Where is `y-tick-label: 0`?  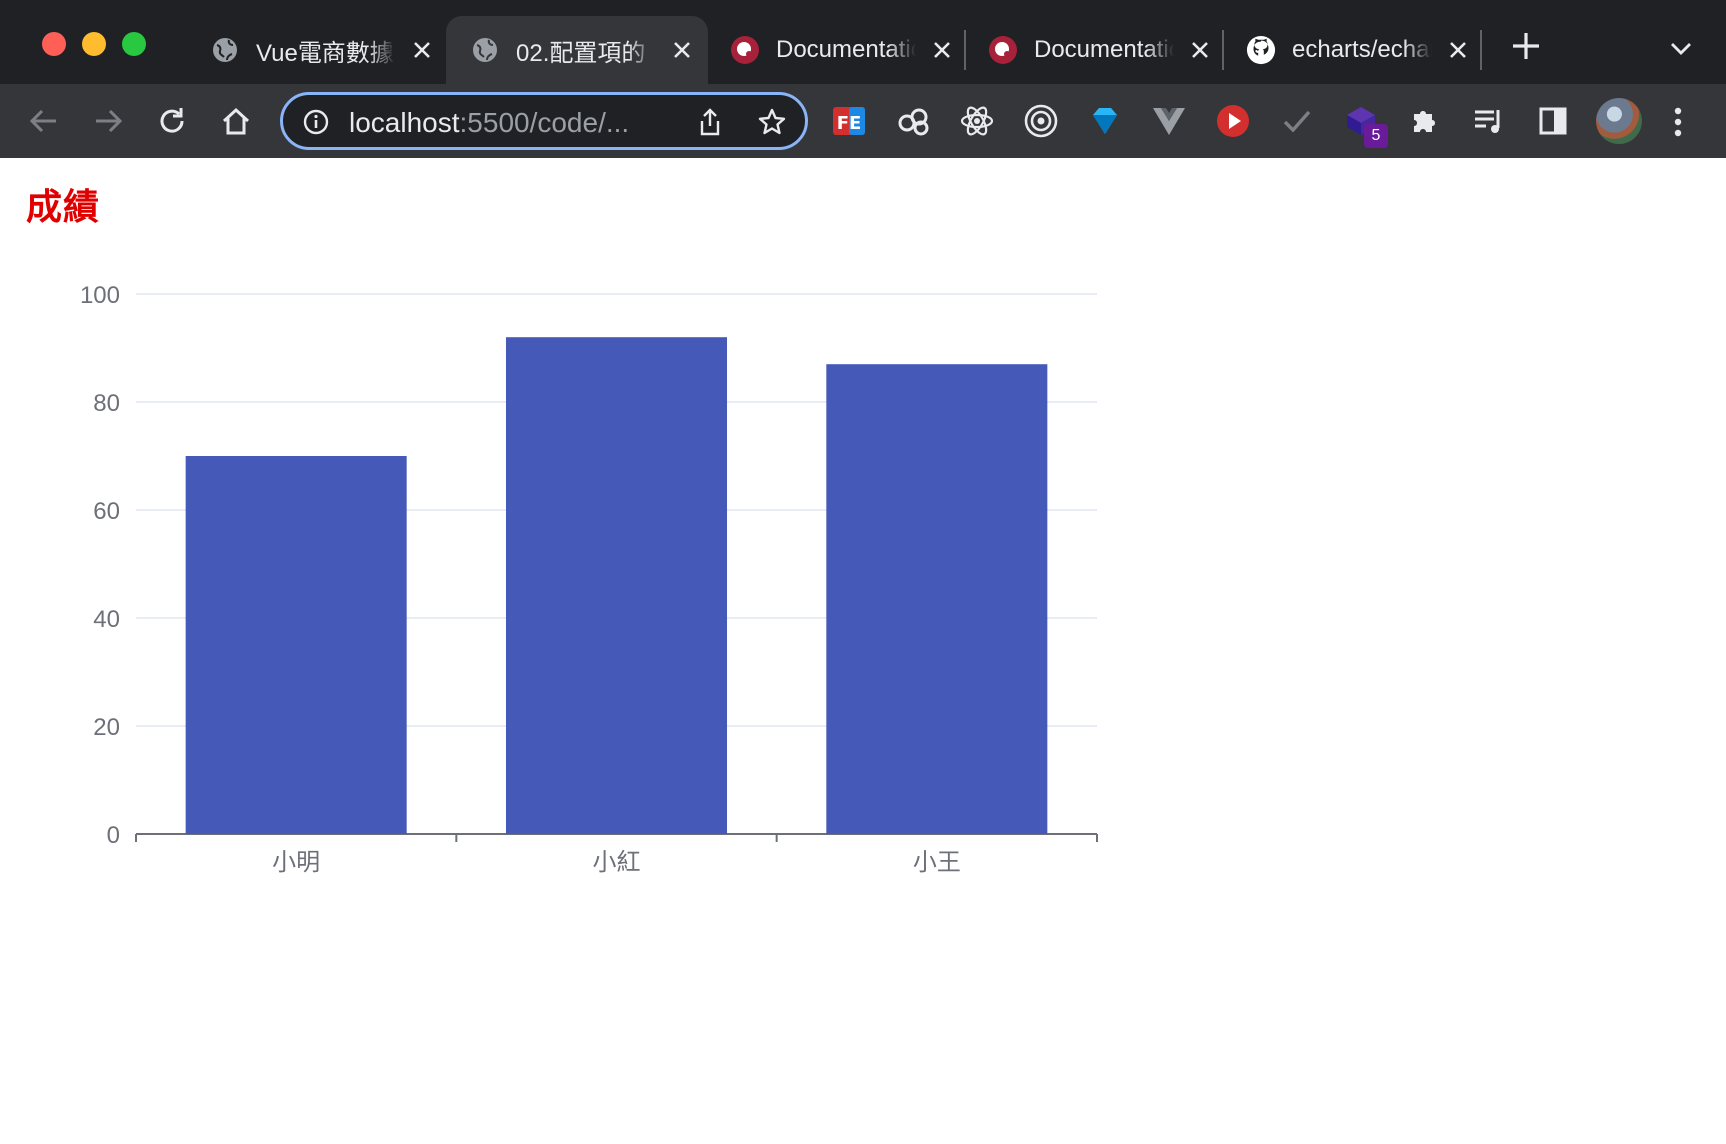
y-tick-label: 0 is located at coordinates (113, 835).